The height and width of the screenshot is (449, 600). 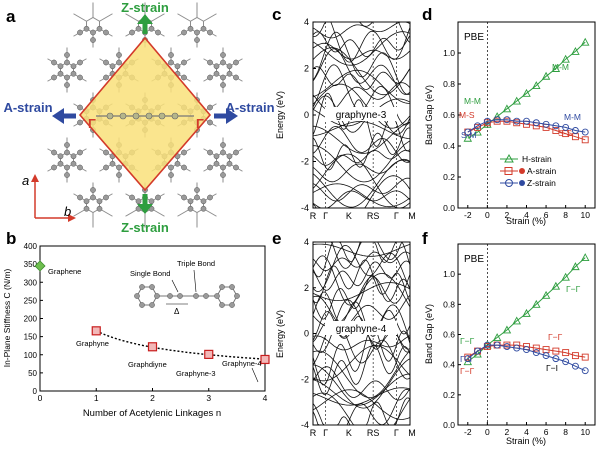 What do you see at coordinates (305, 379) in the screenshot?
I see `y-tick-label-band: -2` at bounding box center [305, 379].